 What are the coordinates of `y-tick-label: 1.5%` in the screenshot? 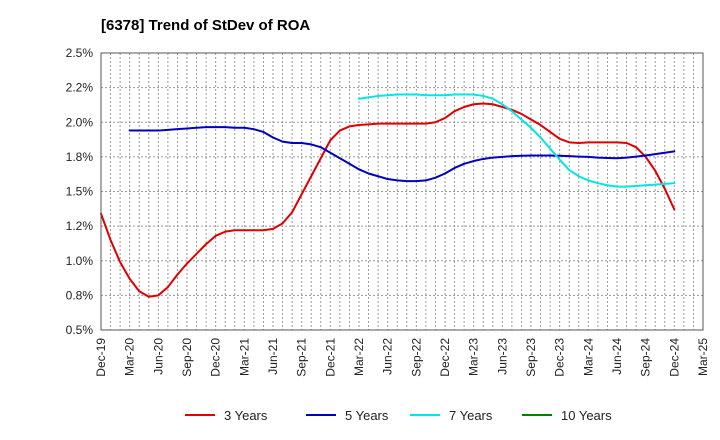 It's located at (80, 192).